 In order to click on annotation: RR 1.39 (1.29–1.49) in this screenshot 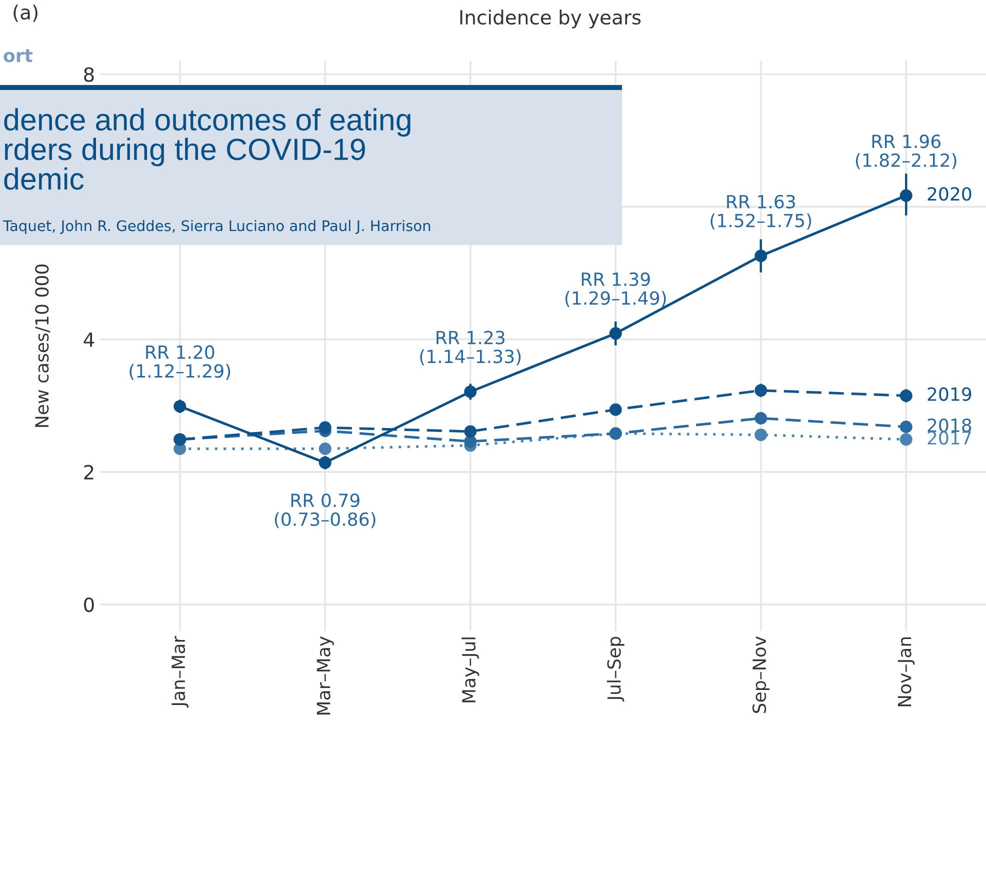, I will do `click(615, 290)`.